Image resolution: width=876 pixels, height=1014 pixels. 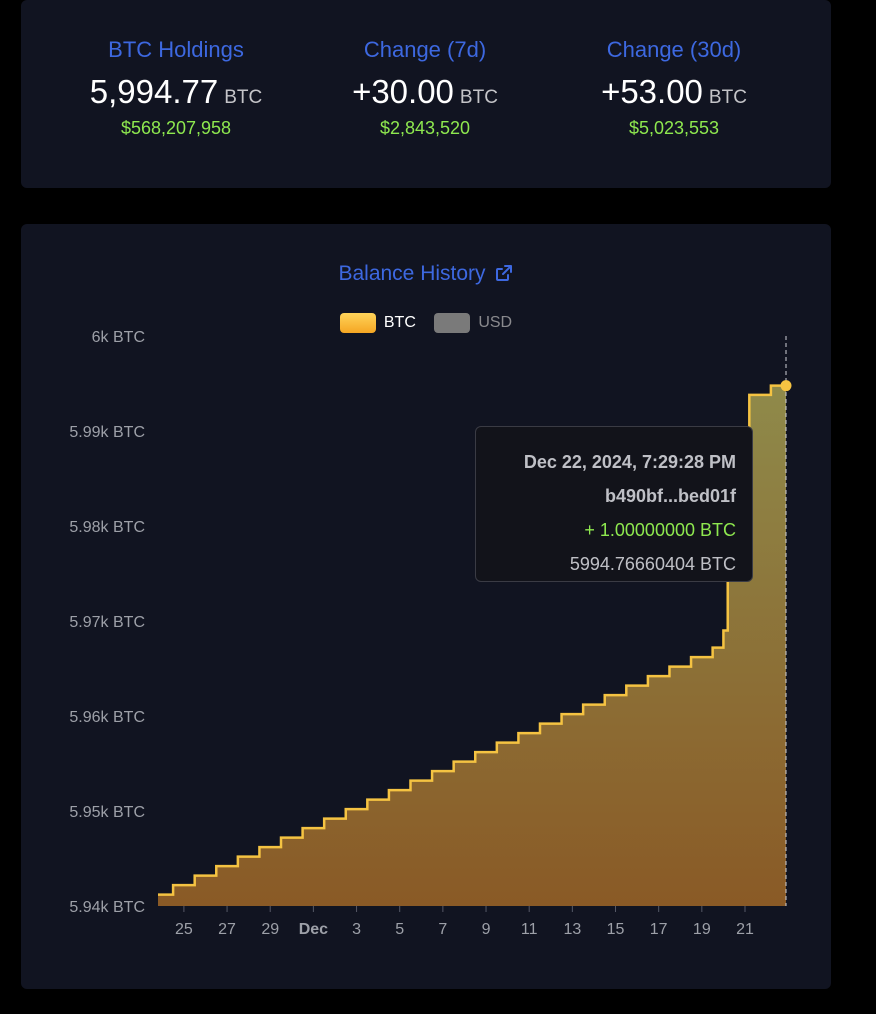 I want to click on y-tick-label: 5.97k BTC, so click(x=107, y=622).